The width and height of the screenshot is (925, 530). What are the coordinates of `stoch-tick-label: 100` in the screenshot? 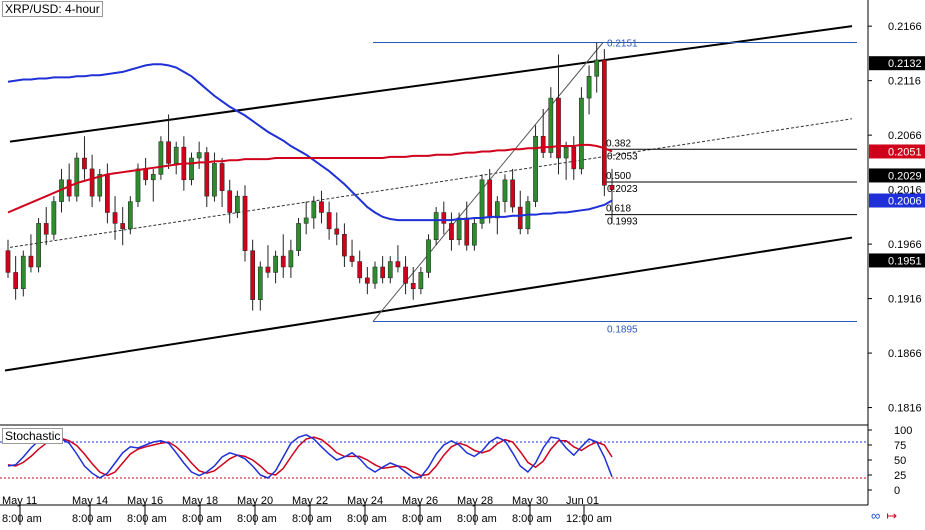 It's located at (903, 431).